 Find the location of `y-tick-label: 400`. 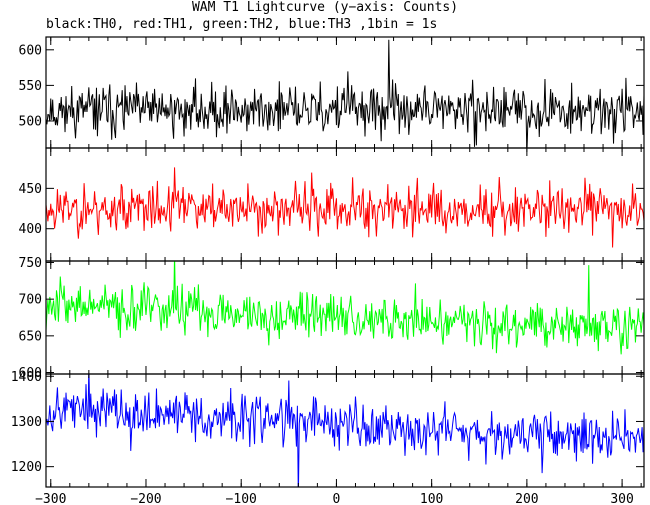

y-tick-label: 400 is located at coordinates (30, 229).